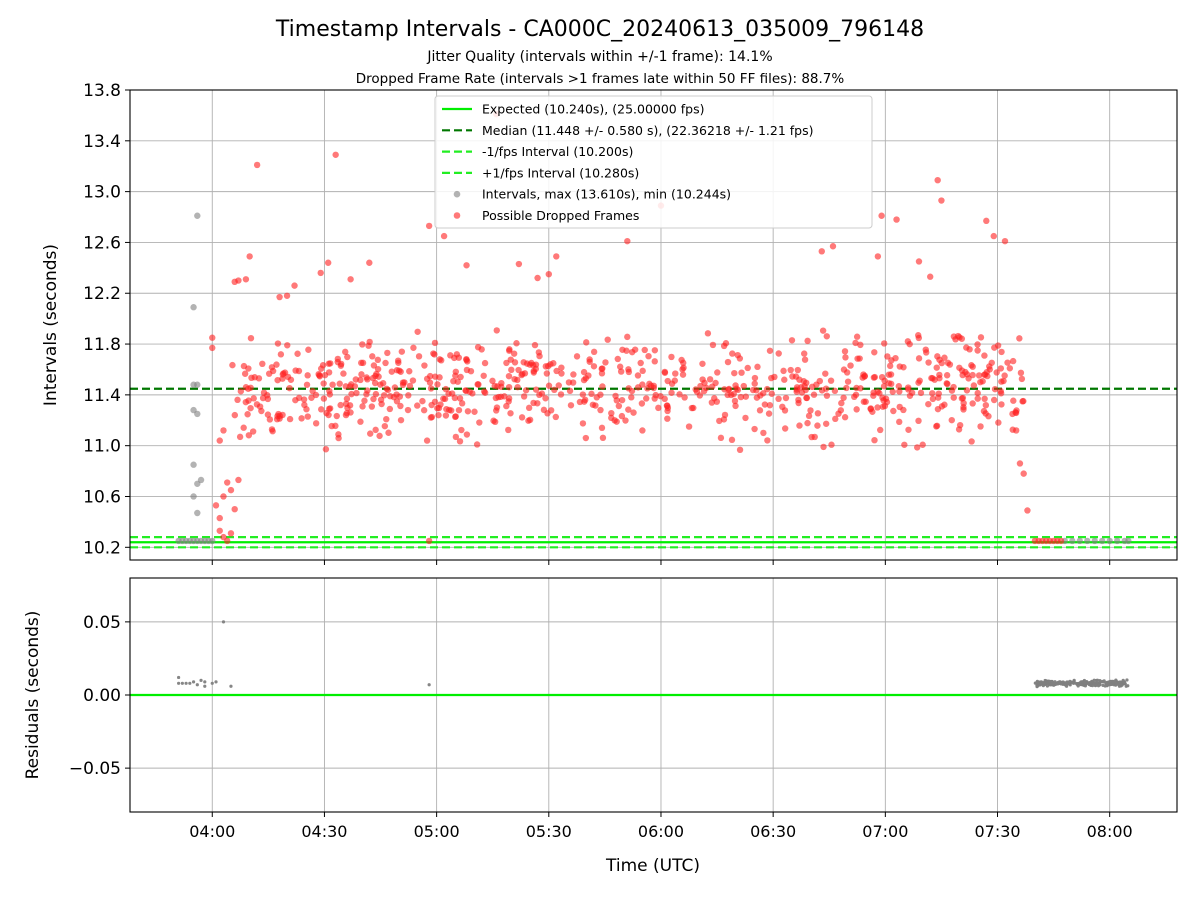 The image size is (1200, 900). I want to click on x-tick-label: 05:30, so click(549, 831).